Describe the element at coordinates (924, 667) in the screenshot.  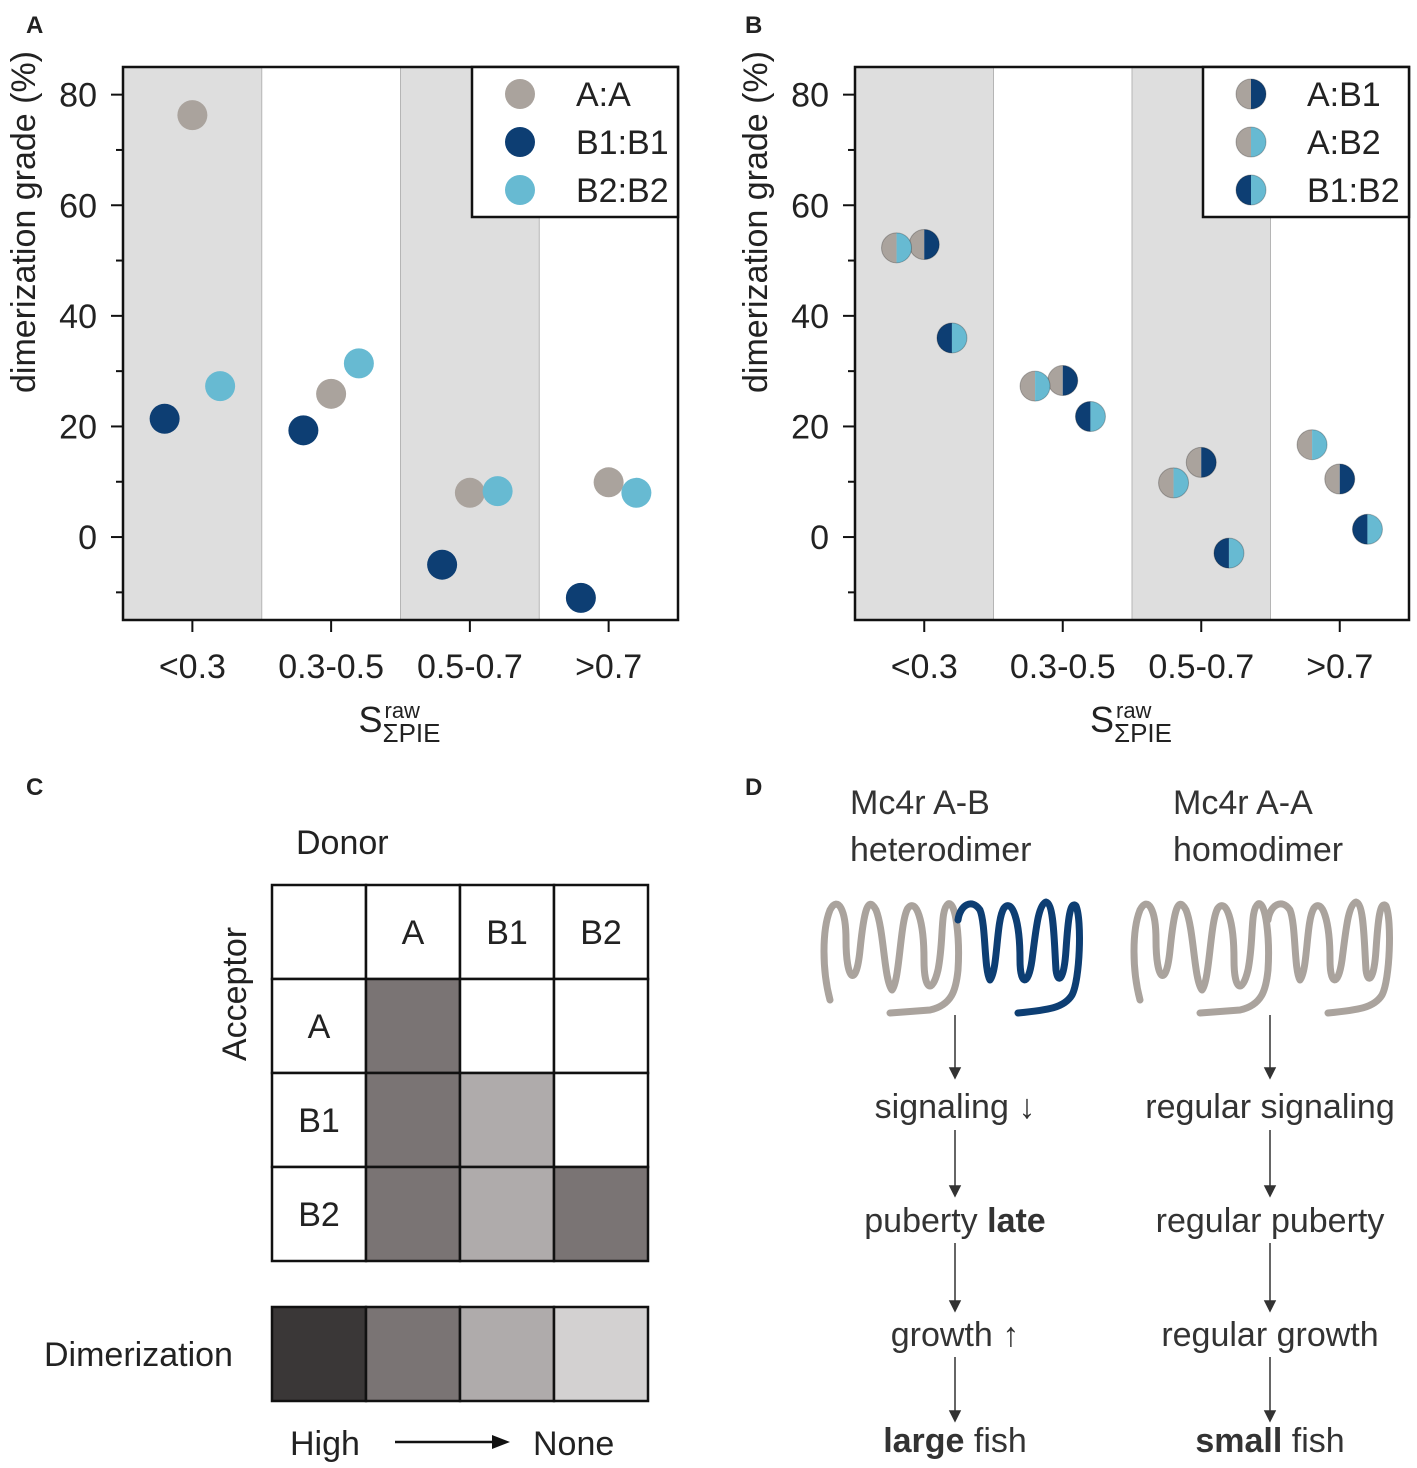
I see `x-tick-label: <0.3` at that location.